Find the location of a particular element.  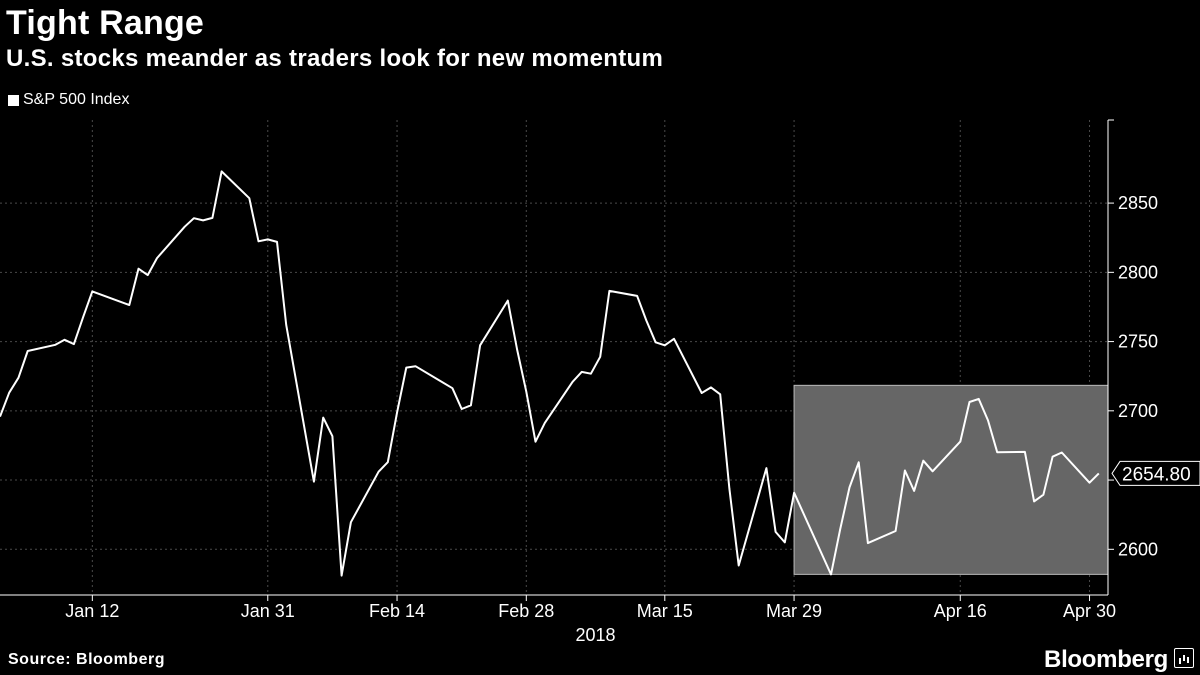

y-tick-label: 2800 is located at coordinates (1138, 272).